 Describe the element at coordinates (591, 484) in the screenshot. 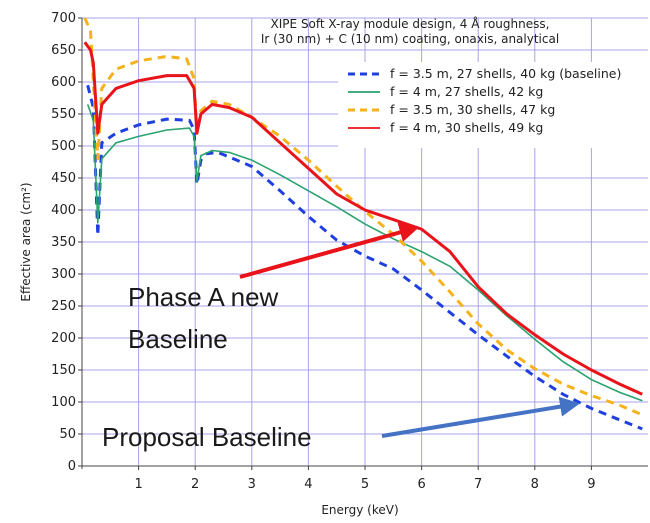

I see `x-tick-label-9: 9` at that location.